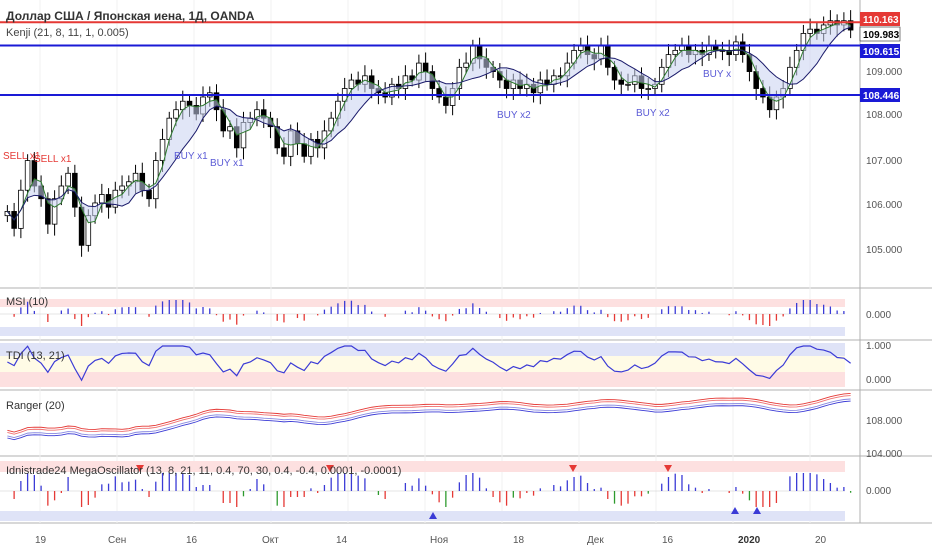 Image resolution: width=932 pixels, height=550 pixels. Describe the element at coordinates (878, 315) in the screenshot. I see `msi-axis-0: 0.000` at that location.